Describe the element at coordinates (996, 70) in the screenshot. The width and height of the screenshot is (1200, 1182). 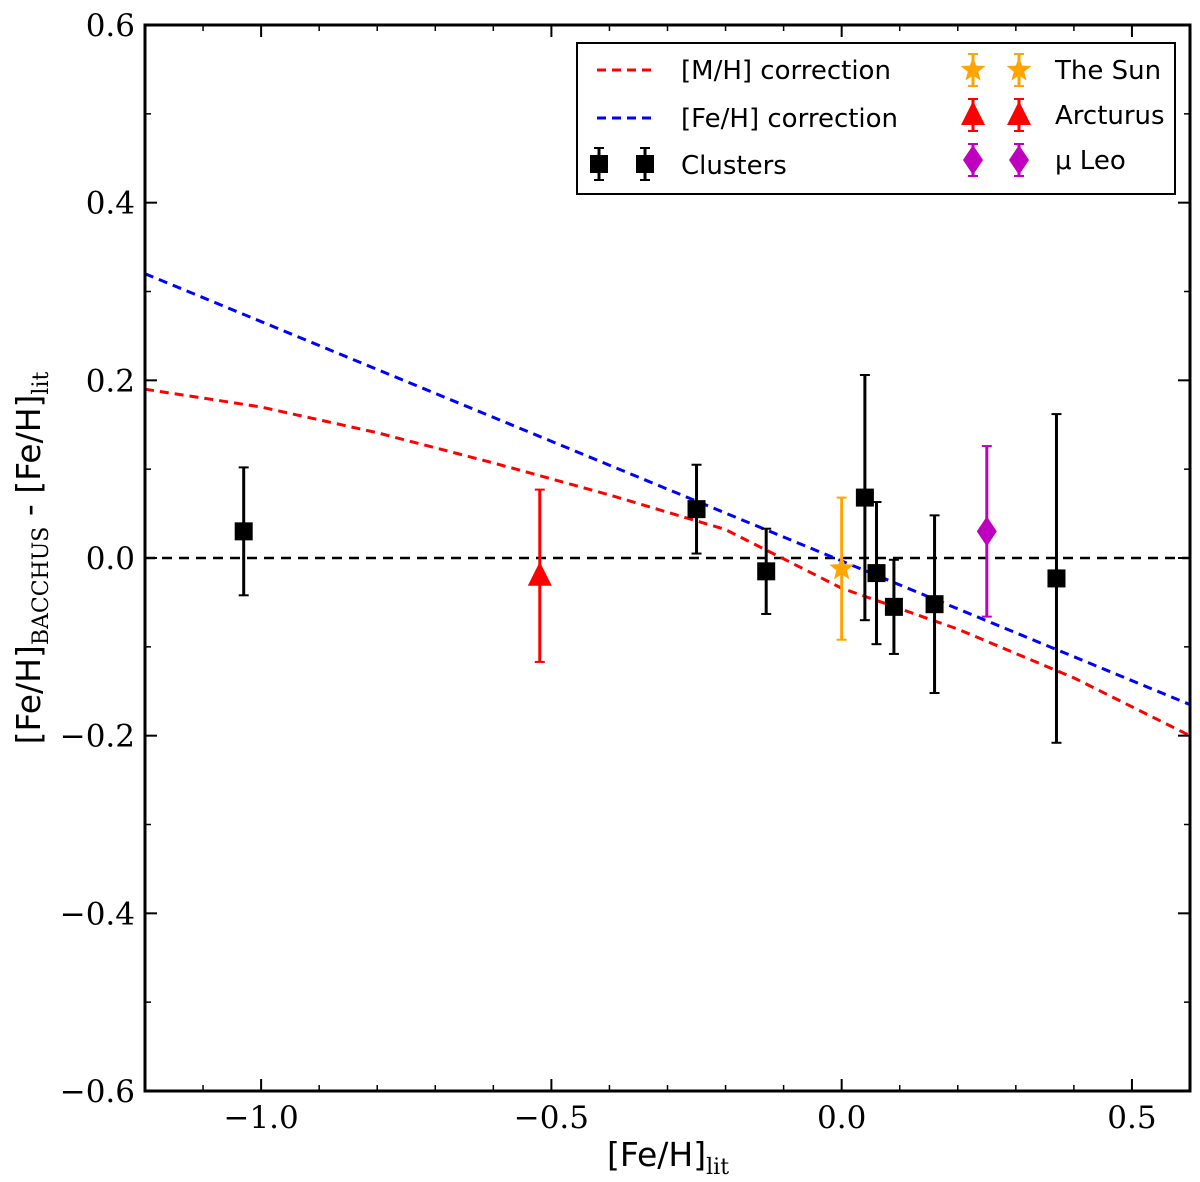
I see `legend-marker-star` at that location.